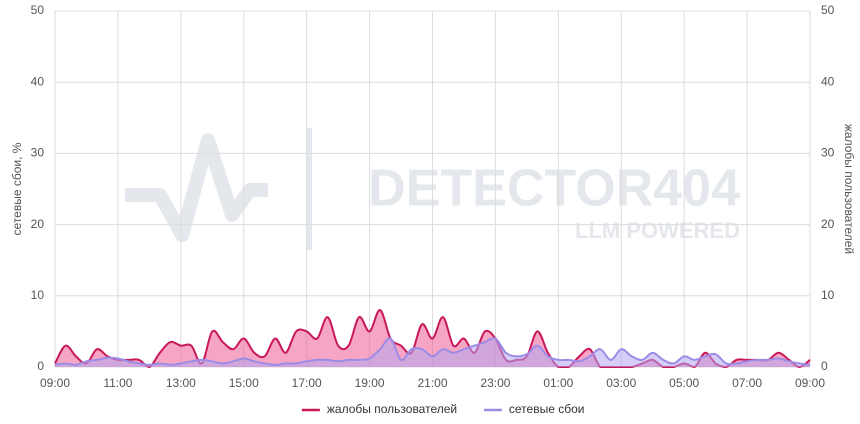  What do you see at coordinates (828, 153) in the screenshot?
I see `y2-tick-label: 30` at bounding box center [828, 153].